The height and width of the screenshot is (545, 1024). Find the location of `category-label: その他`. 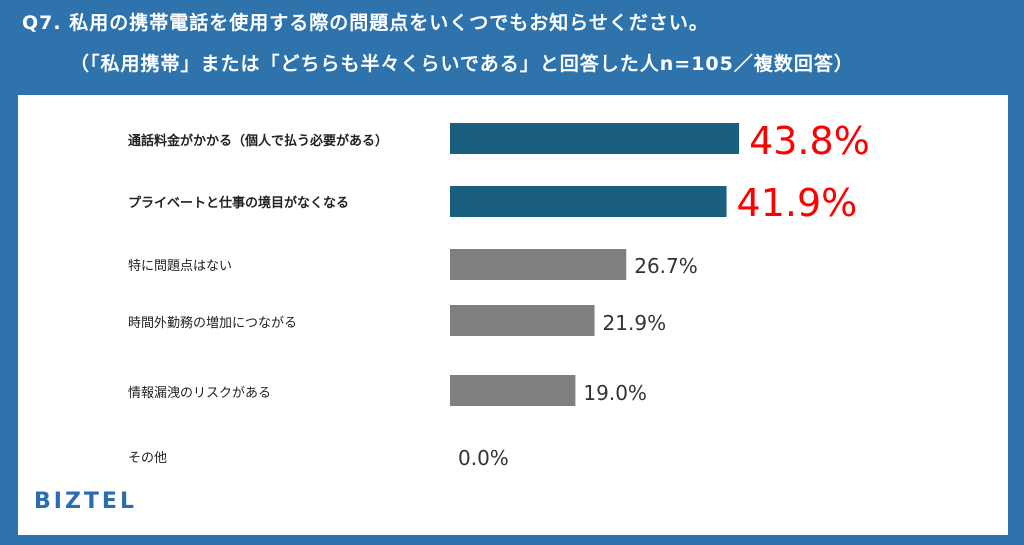

category-label: その他 is located at coordinates (147, 458).